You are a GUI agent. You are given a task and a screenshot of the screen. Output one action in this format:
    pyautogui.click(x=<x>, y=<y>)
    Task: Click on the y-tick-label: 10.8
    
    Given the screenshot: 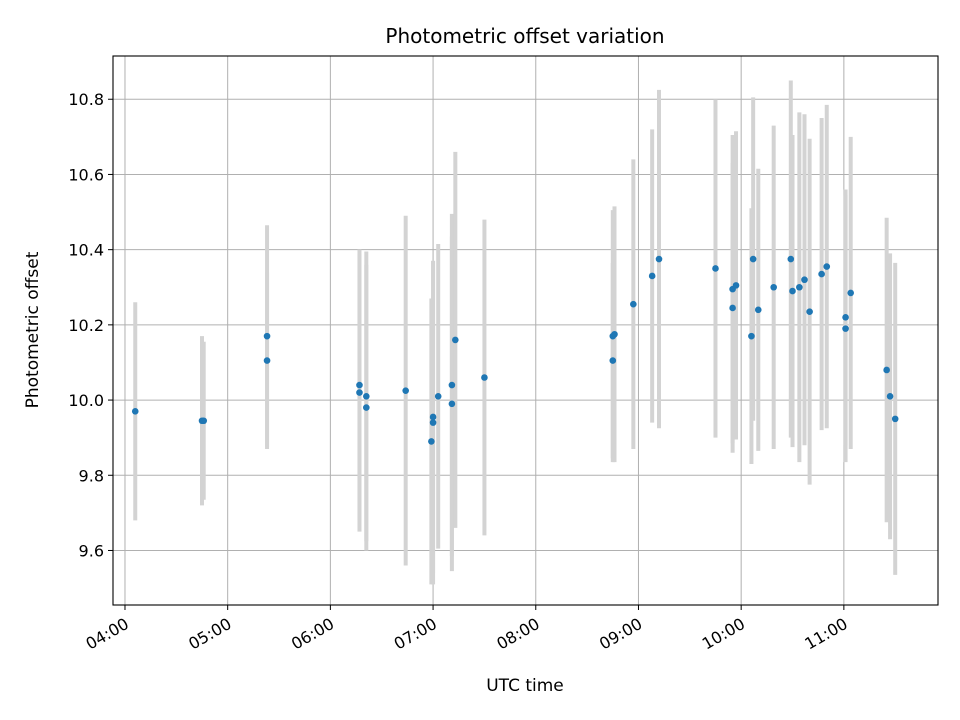 What is the action you would take?
    pyautogui.click(x=86, y=99)
    